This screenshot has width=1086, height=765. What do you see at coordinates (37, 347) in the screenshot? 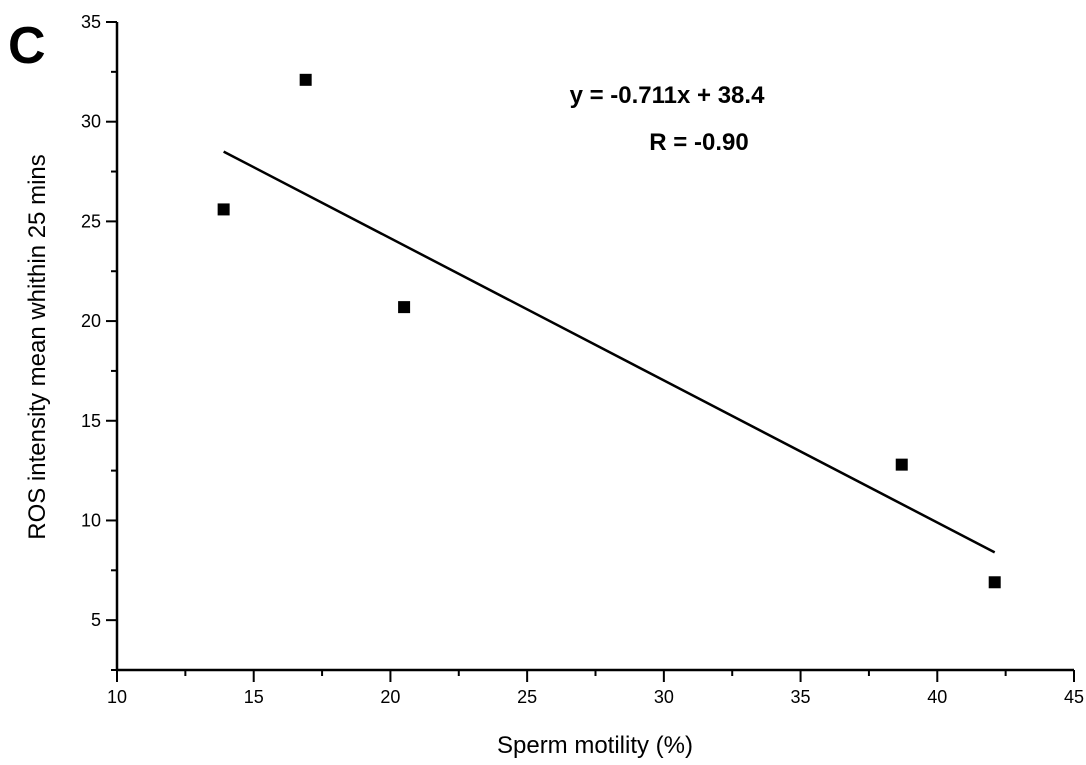
I see `y-axis-title: ROS intensity mean whithin 25 mins` at bounding box center [37, 347].